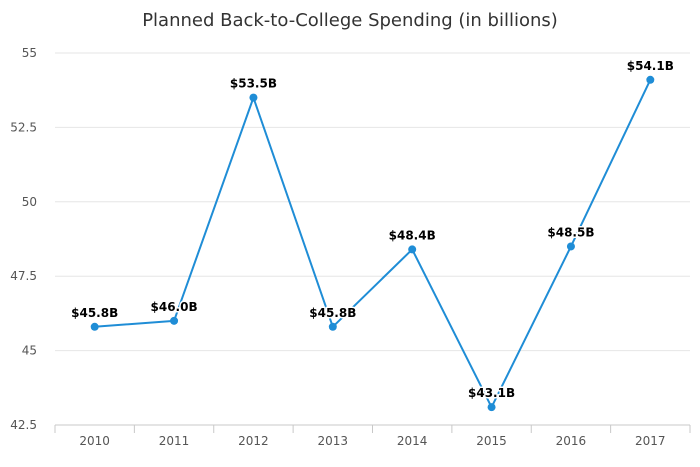 This screenshot has width=700, height=467. Describe the element at coordinates (23, 276) in the screenshot. I see `y-tick-label: 47.5` at that location.